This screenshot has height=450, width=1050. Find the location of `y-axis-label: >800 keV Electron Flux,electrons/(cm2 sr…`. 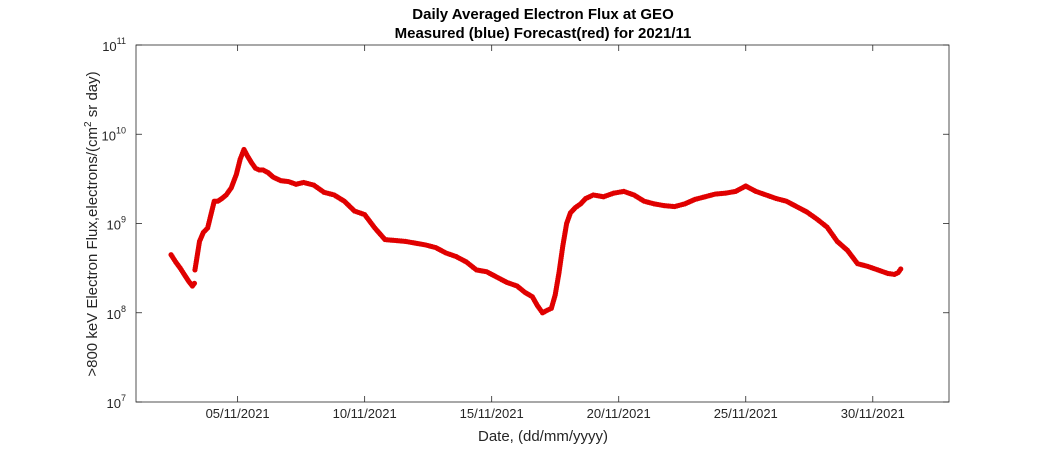

y-axis-label: >800 keV Electron Flux,electrons/(cm2 sr… is located at coordinates (92, 223).